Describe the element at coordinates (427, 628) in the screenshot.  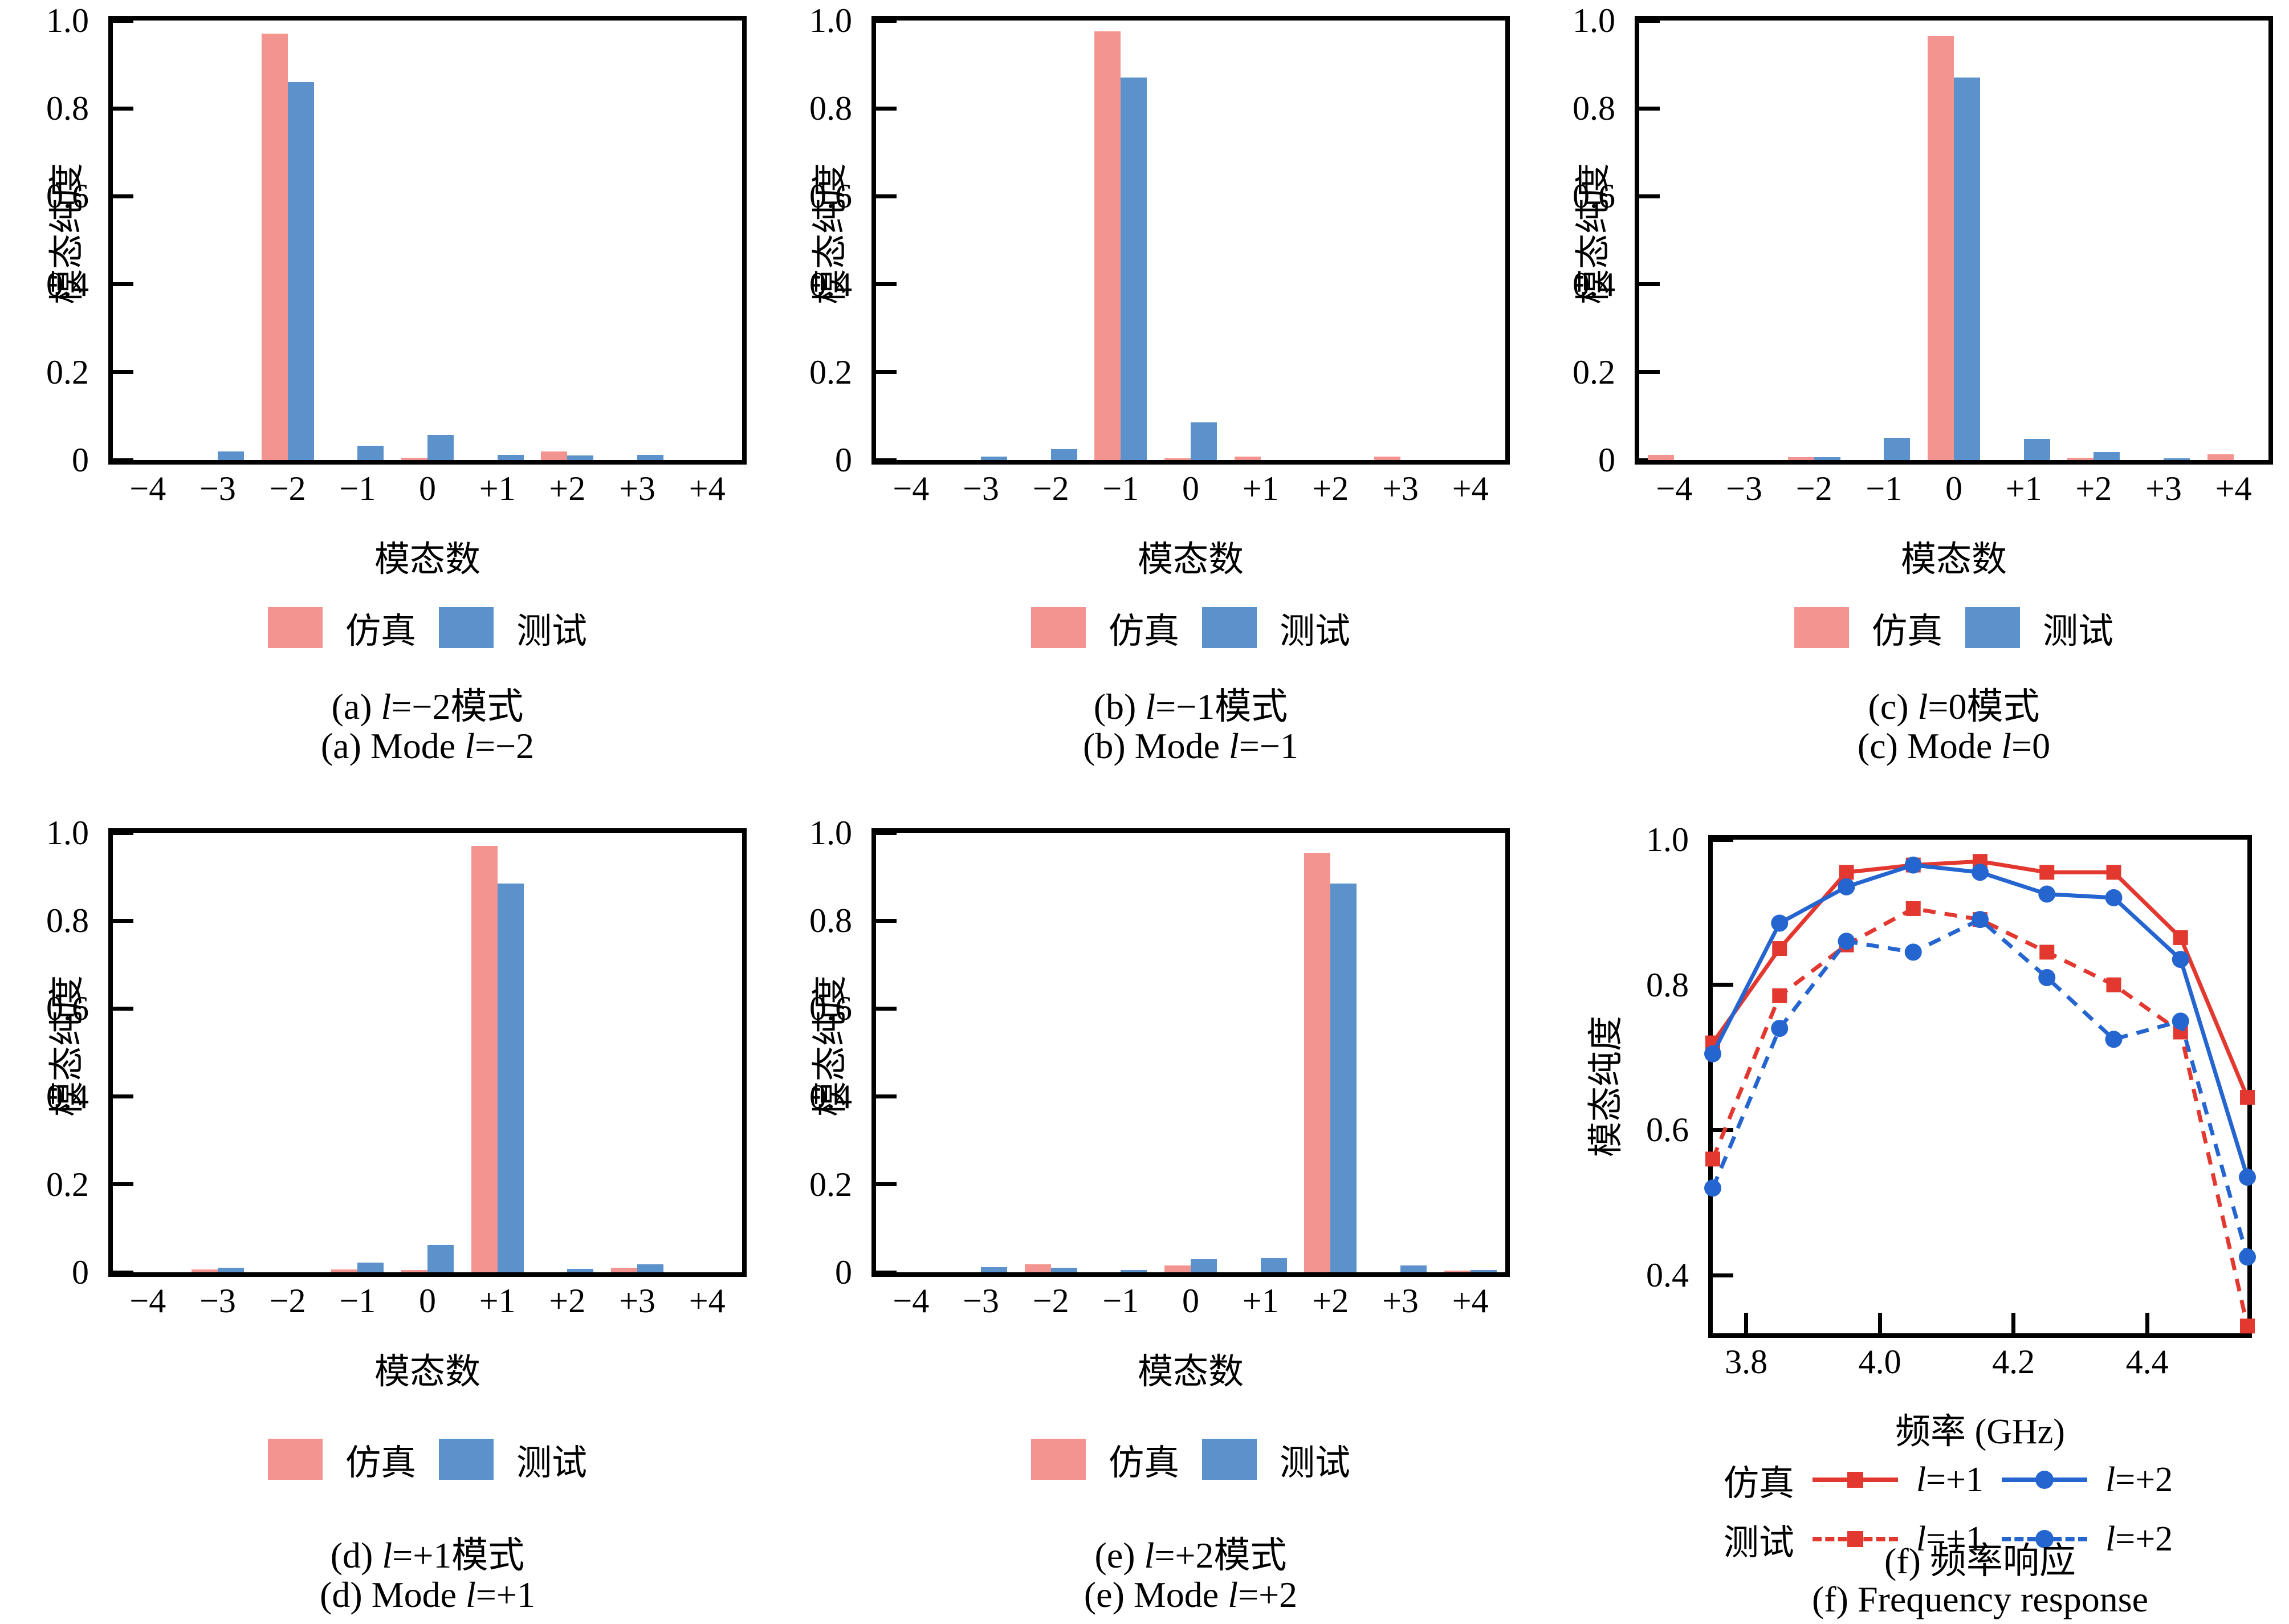
I see `legend-a: 仿真 测试` at that location.